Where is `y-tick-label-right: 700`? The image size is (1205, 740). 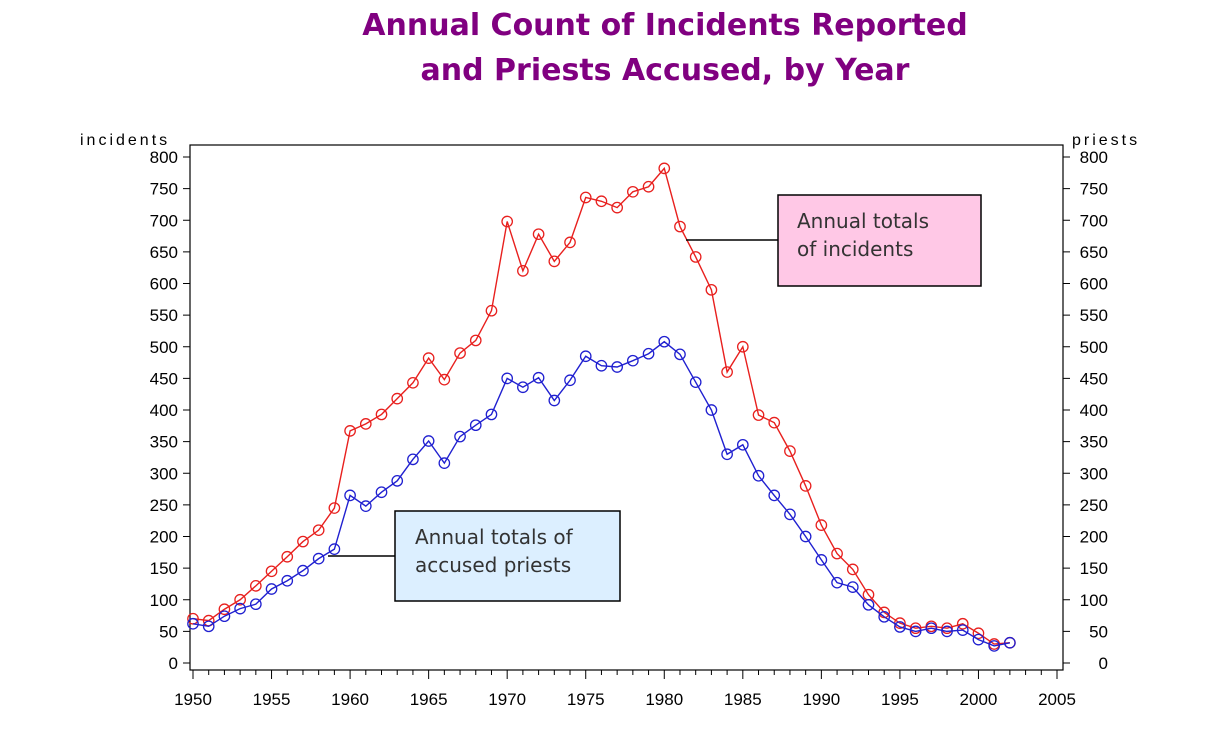 y-tick-label-right: 700 is located at coordinates (1094, 220).